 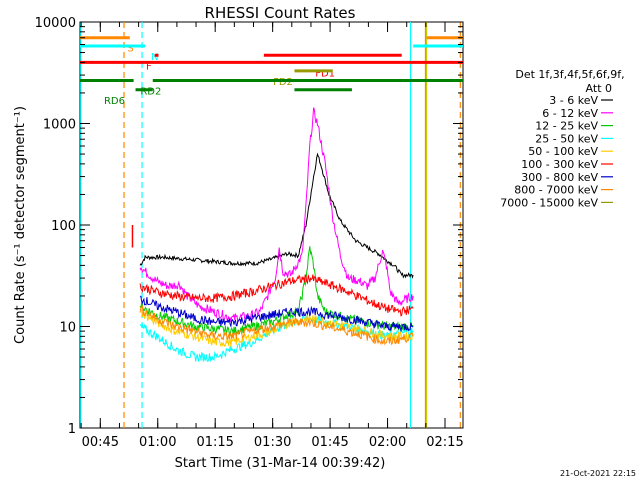 What do you see at coordinates (329, 442) in the screenshot?
I see `x-tick-label: 01:45` at bounding box center [329, 442].